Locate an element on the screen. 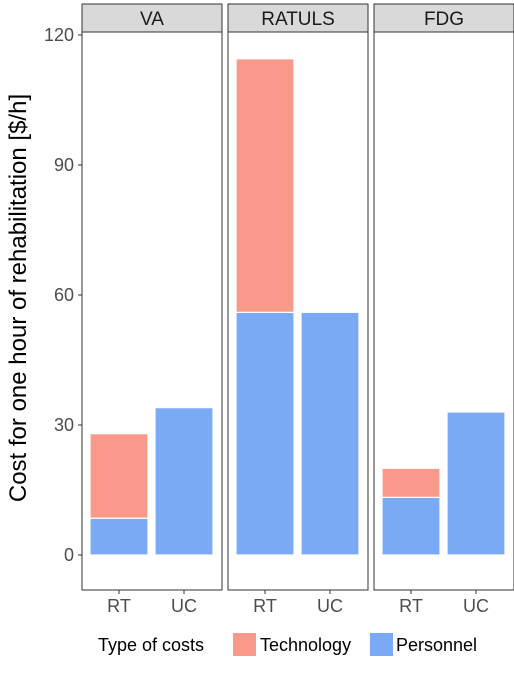  facet-strip-label: VA is located at coordinates (152, 19).